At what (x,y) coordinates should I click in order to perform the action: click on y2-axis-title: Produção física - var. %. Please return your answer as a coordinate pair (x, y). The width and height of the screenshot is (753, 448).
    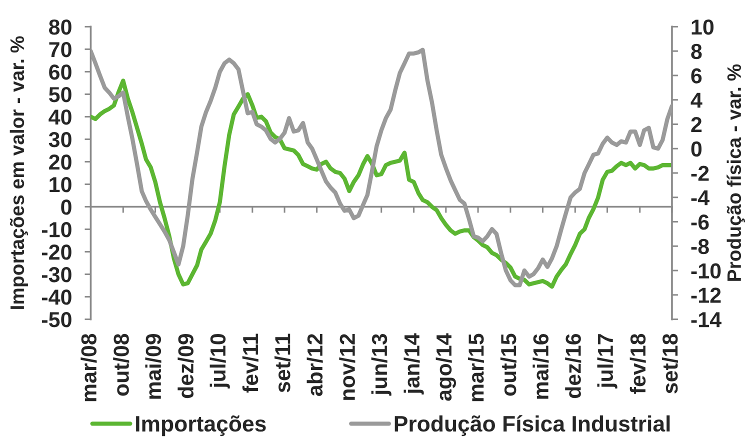
    Looking at the image, I should click on (735, 172).